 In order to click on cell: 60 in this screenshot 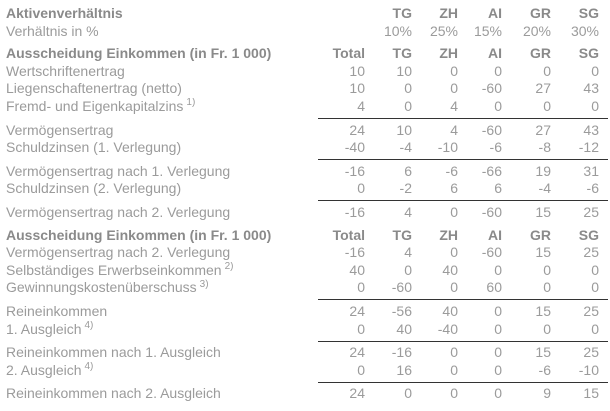, I will do `click(494, 287)`.